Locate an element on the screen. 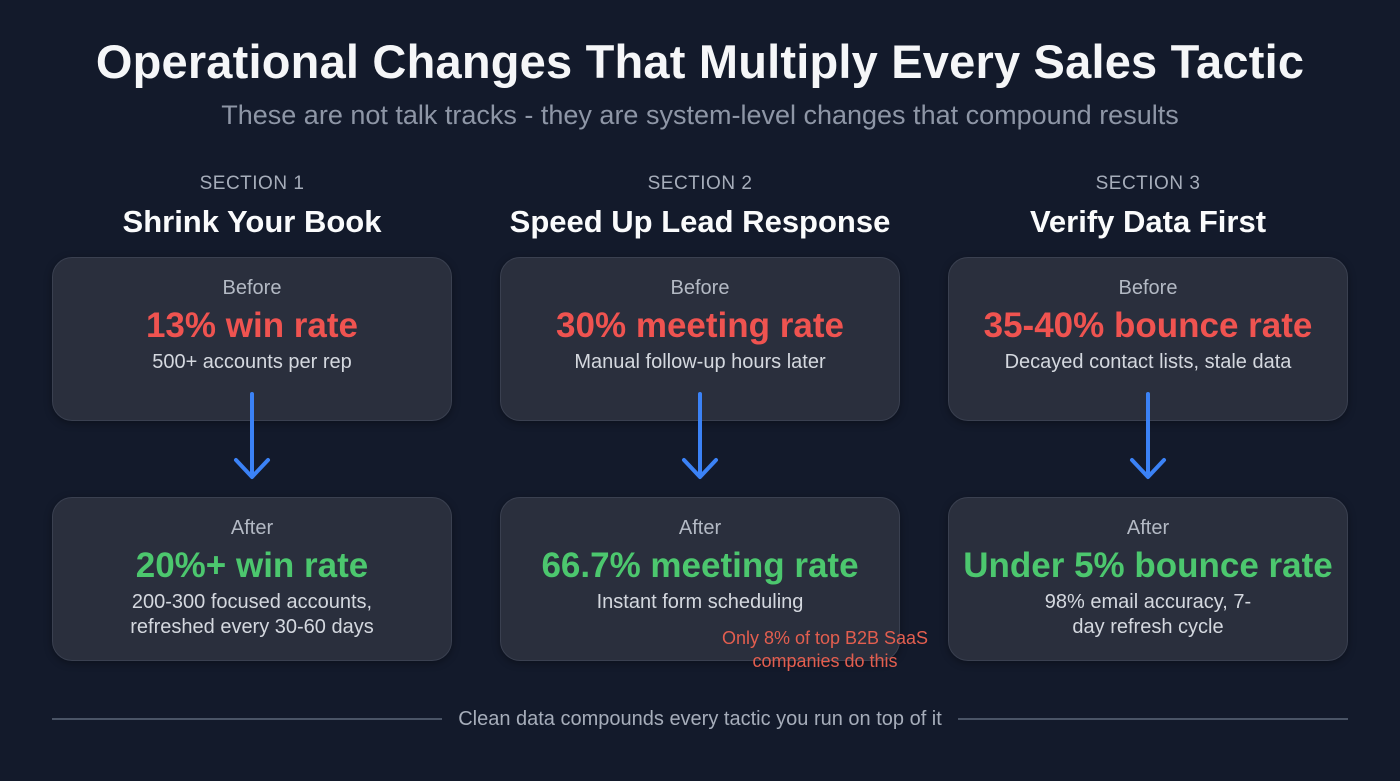 The height and width of the screenshot is (781, 1400). after-metric: Under 5% bounce rate is located at coordinates (1148, 565).